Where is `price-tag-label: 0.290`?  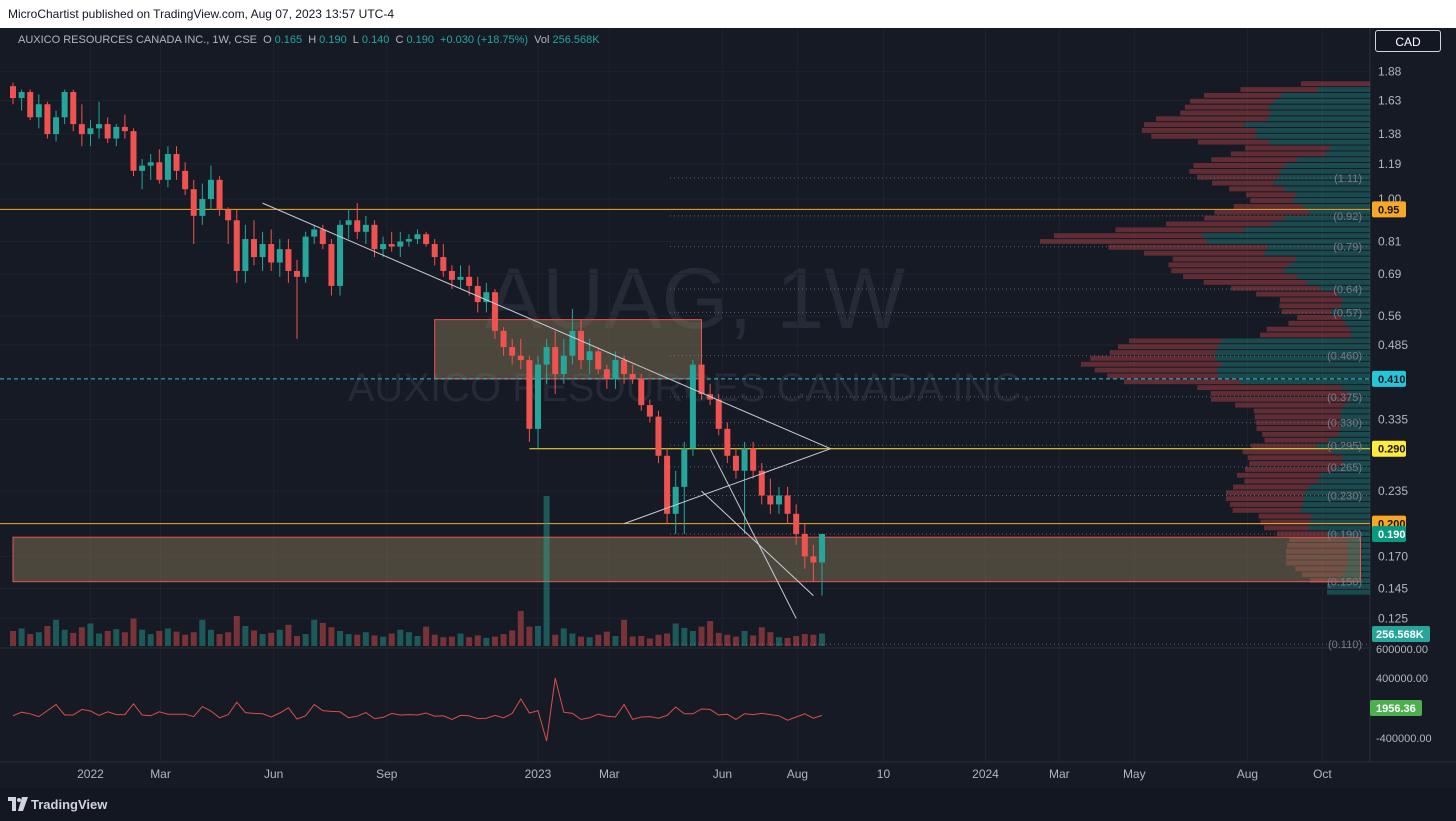 price-tag-label: 0.290 is located at coordinates (1392, 450).